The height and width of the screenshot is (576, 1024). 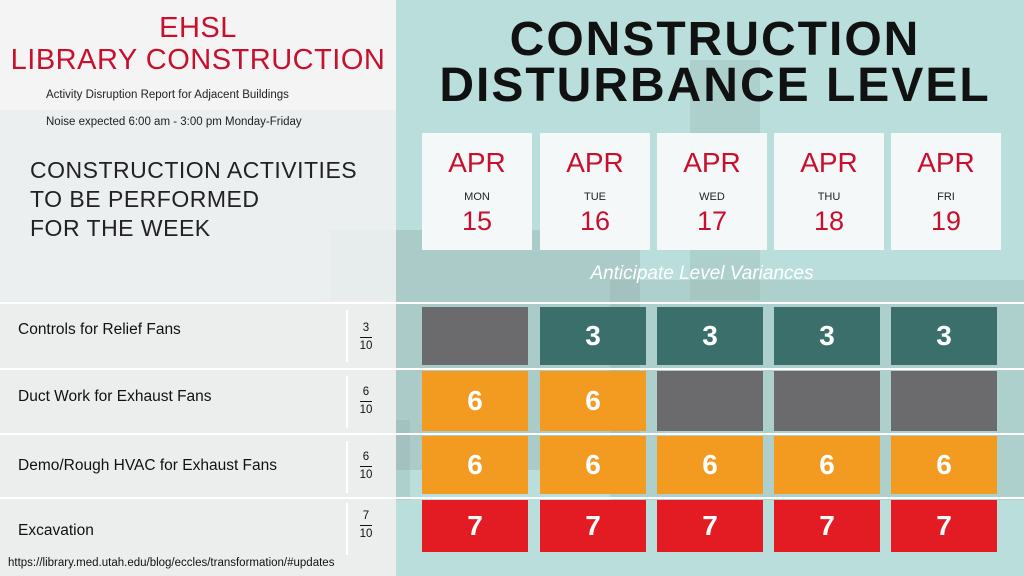 What do you see at coordinates (595, 221) in the screenshot?
I see `day-date: 16` at bounding box center [595, 221].